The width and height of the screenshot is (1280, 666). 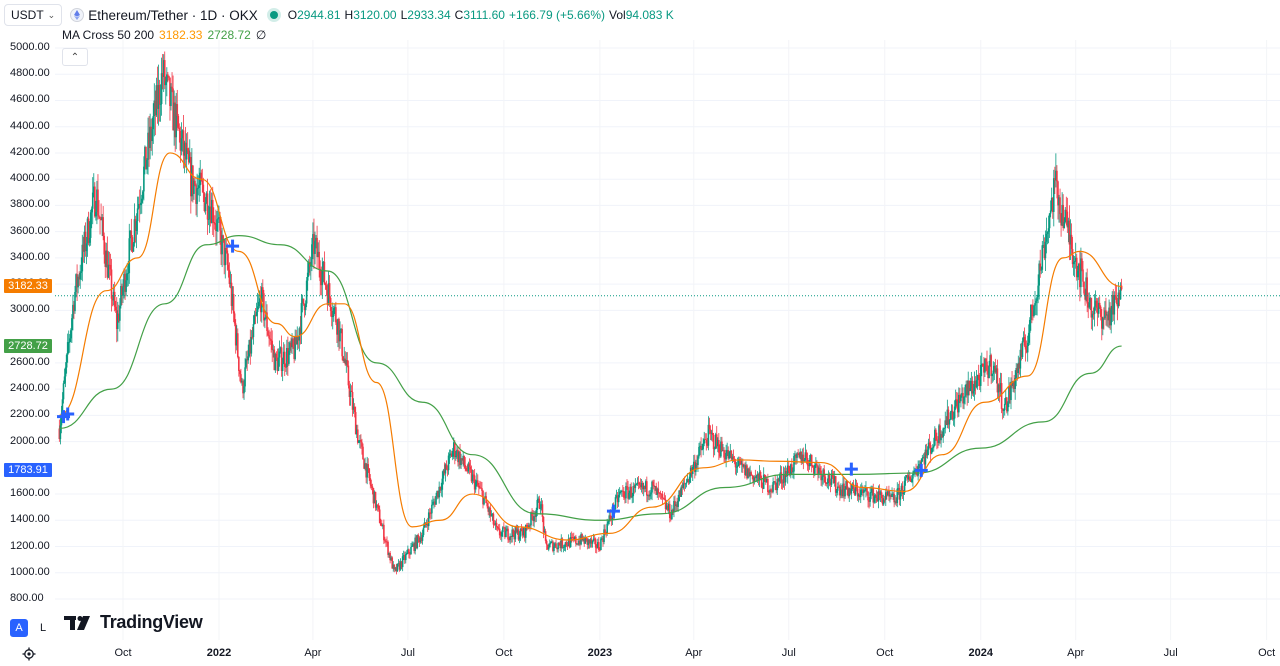 What do you see at coordinates (33, 15) in the screenshot?
I see `symbol-select: USDT ⌄` at bounding box center [33, 15].